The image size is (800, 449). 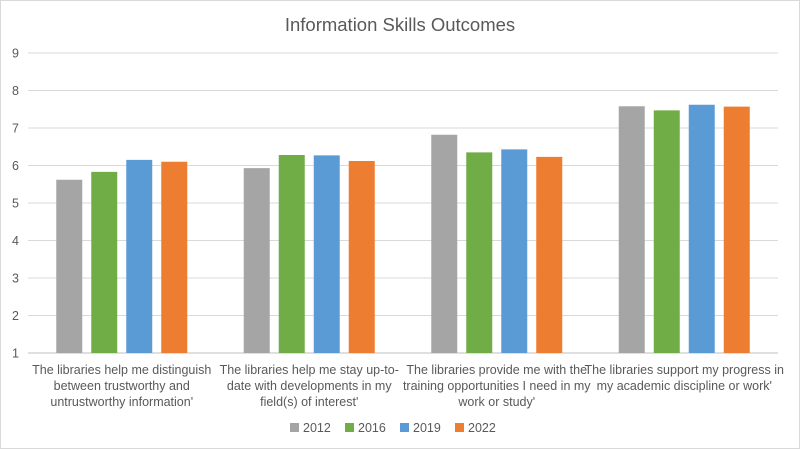 What do you see at coordinates (121, 370) in the screenshot?
I see `x-category-label: The libraries help me distinguish` at bounding box center [121, 370].